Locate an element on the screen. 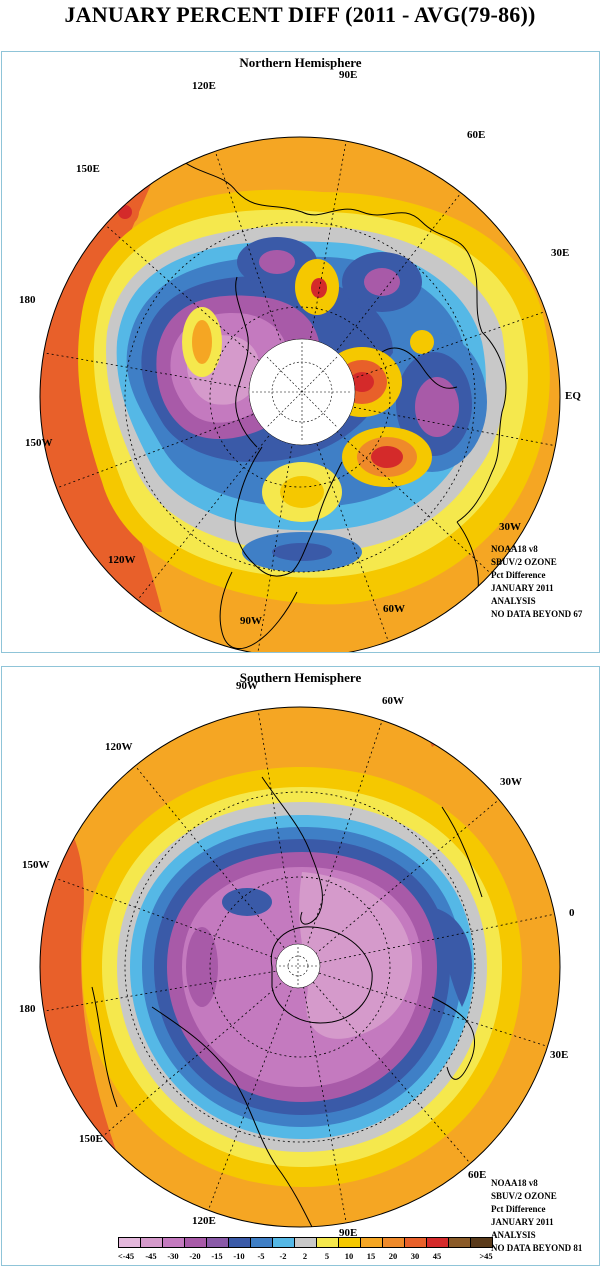 This screenshot has width=600, height=1266. south-lon-label: 90E is located at coordinates (348, 1233).